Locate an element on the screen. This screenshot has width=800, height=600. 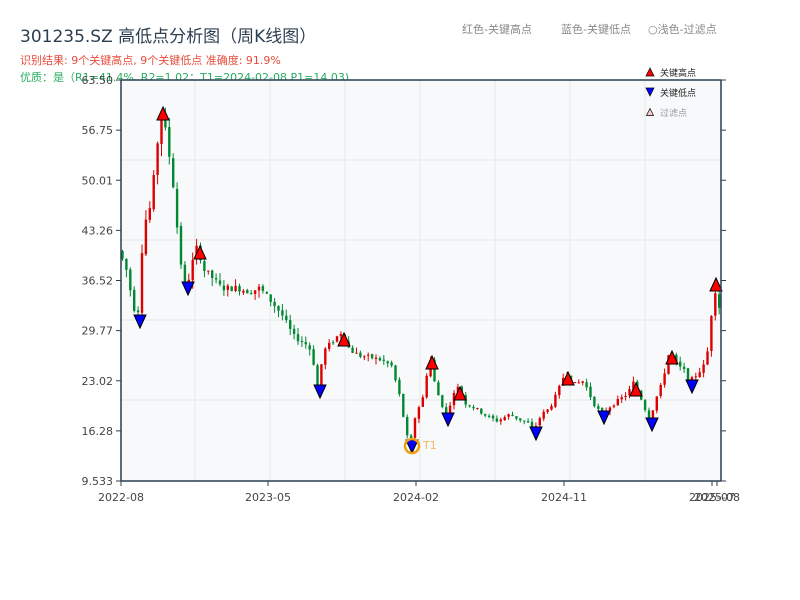
x-tick-label: 2023-05 is located at coordinates (268, 497).